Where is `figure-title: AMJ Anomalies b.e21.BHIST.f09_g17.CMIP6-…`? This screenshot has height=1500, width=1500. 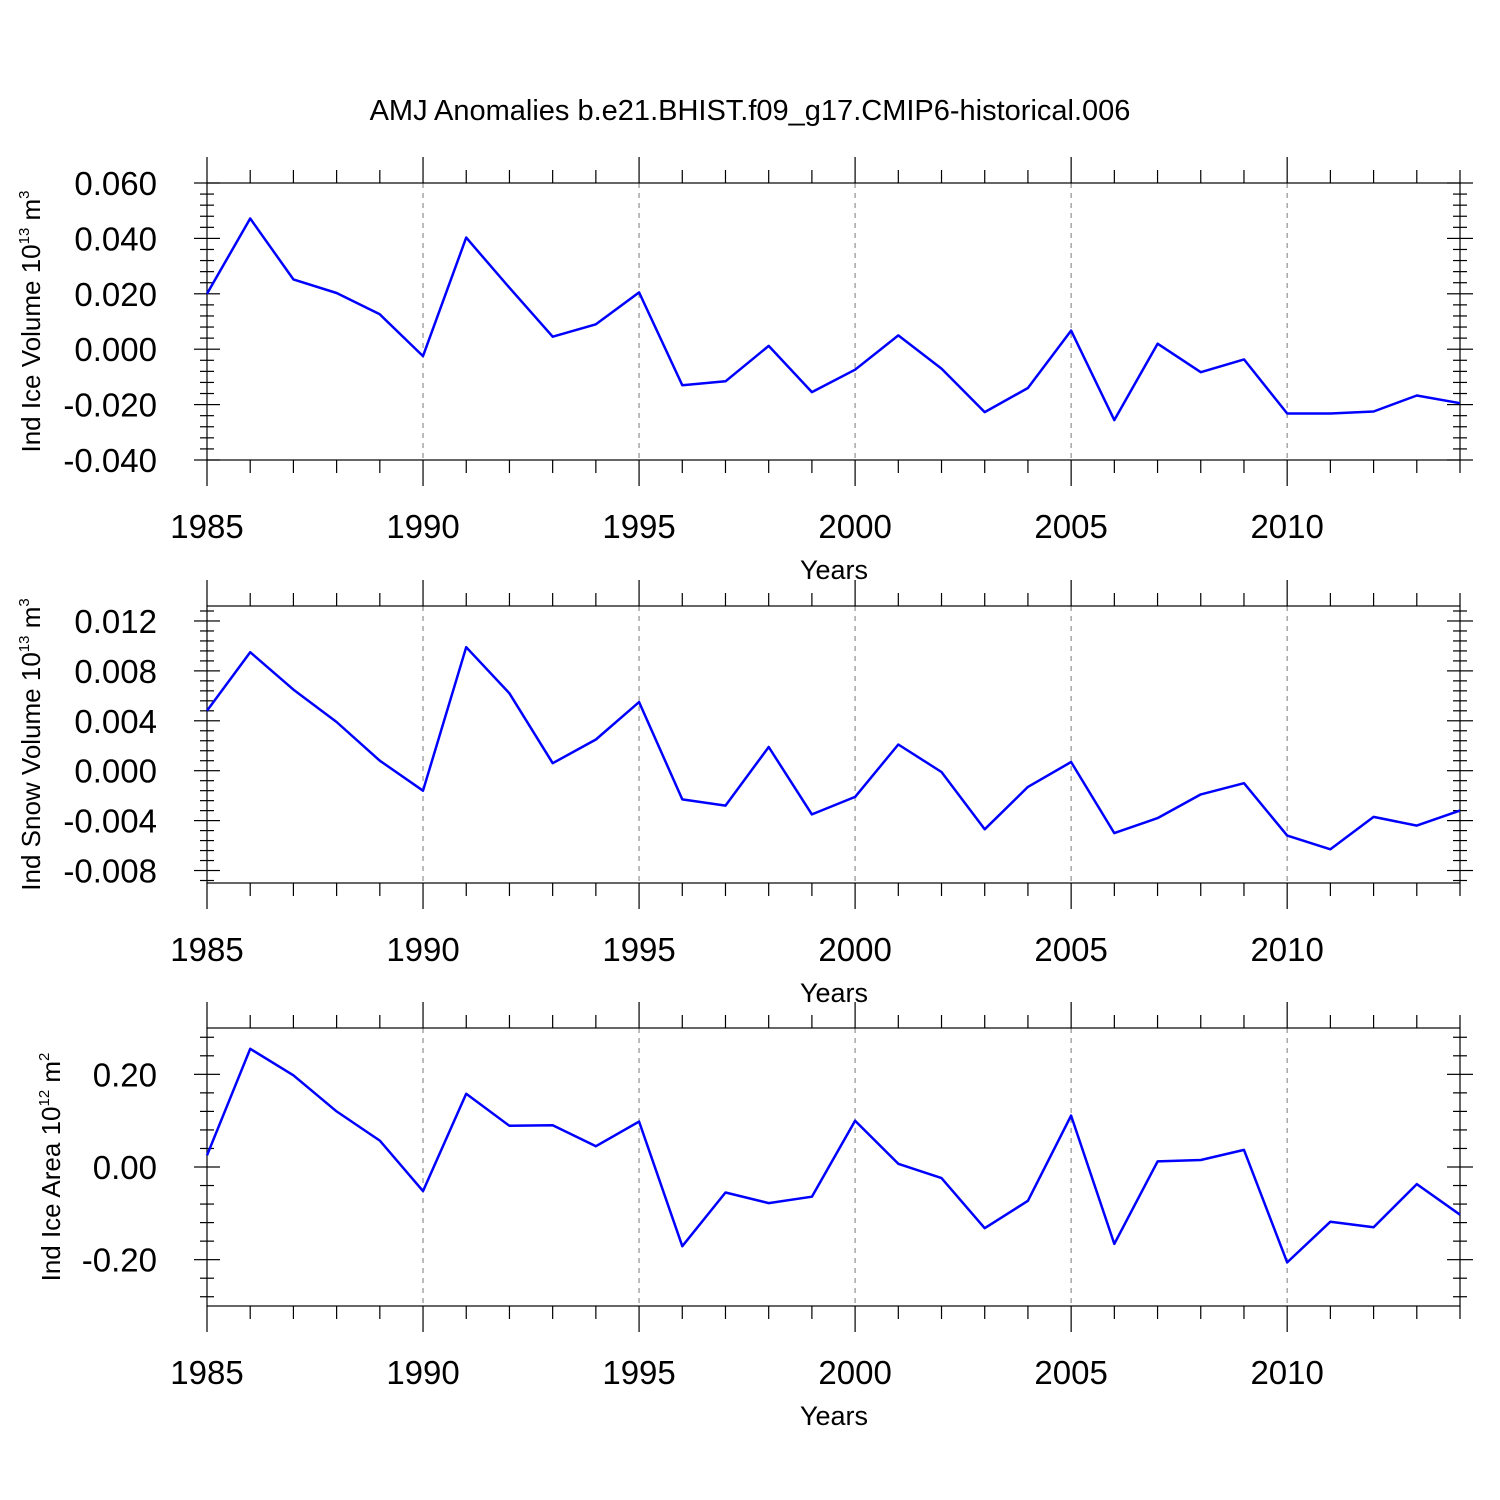
figure-title: AMJ Anomalies b.e21.BHIST.f09_g17.CMIP6-… is located at coordinates (750, 111).